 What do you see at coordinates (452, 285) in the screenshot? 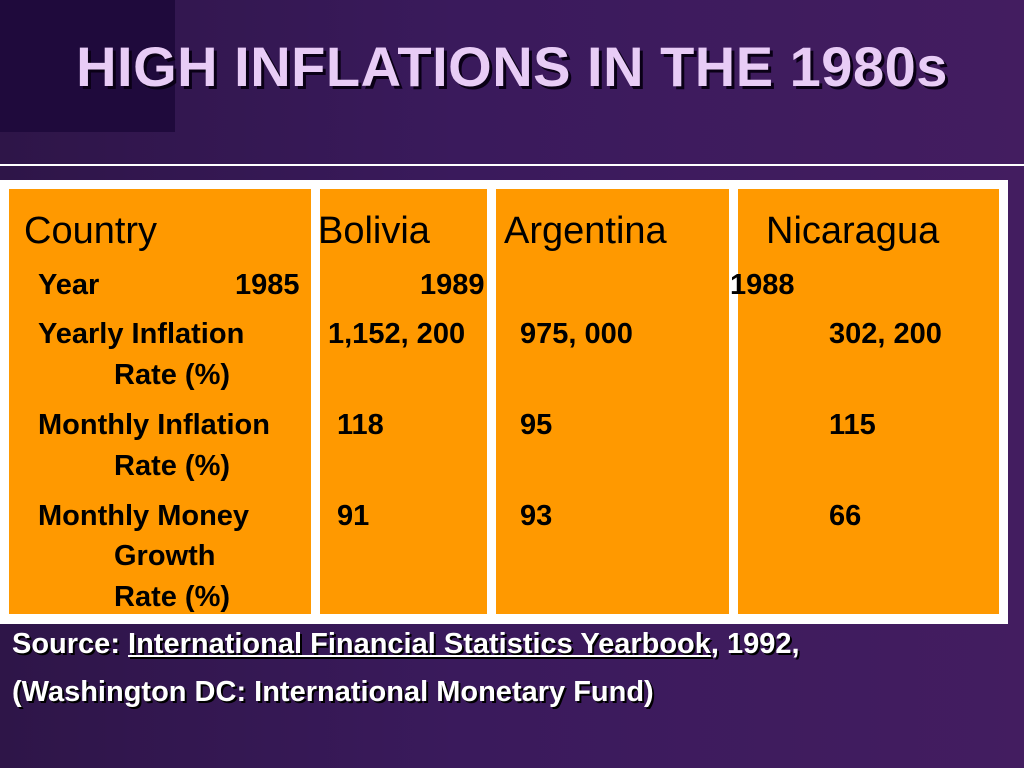
I see `year-argentina: 1989` at bounding box center [452, 285].